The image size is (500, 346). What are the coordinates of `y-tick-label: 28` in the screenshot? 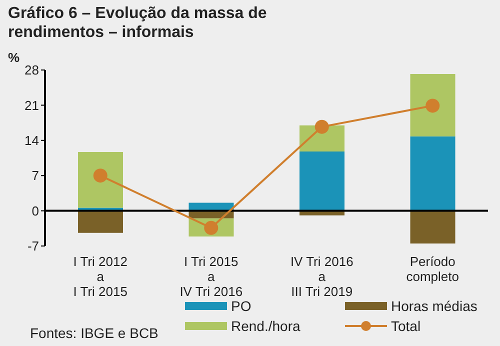 It's located at (31, 70).